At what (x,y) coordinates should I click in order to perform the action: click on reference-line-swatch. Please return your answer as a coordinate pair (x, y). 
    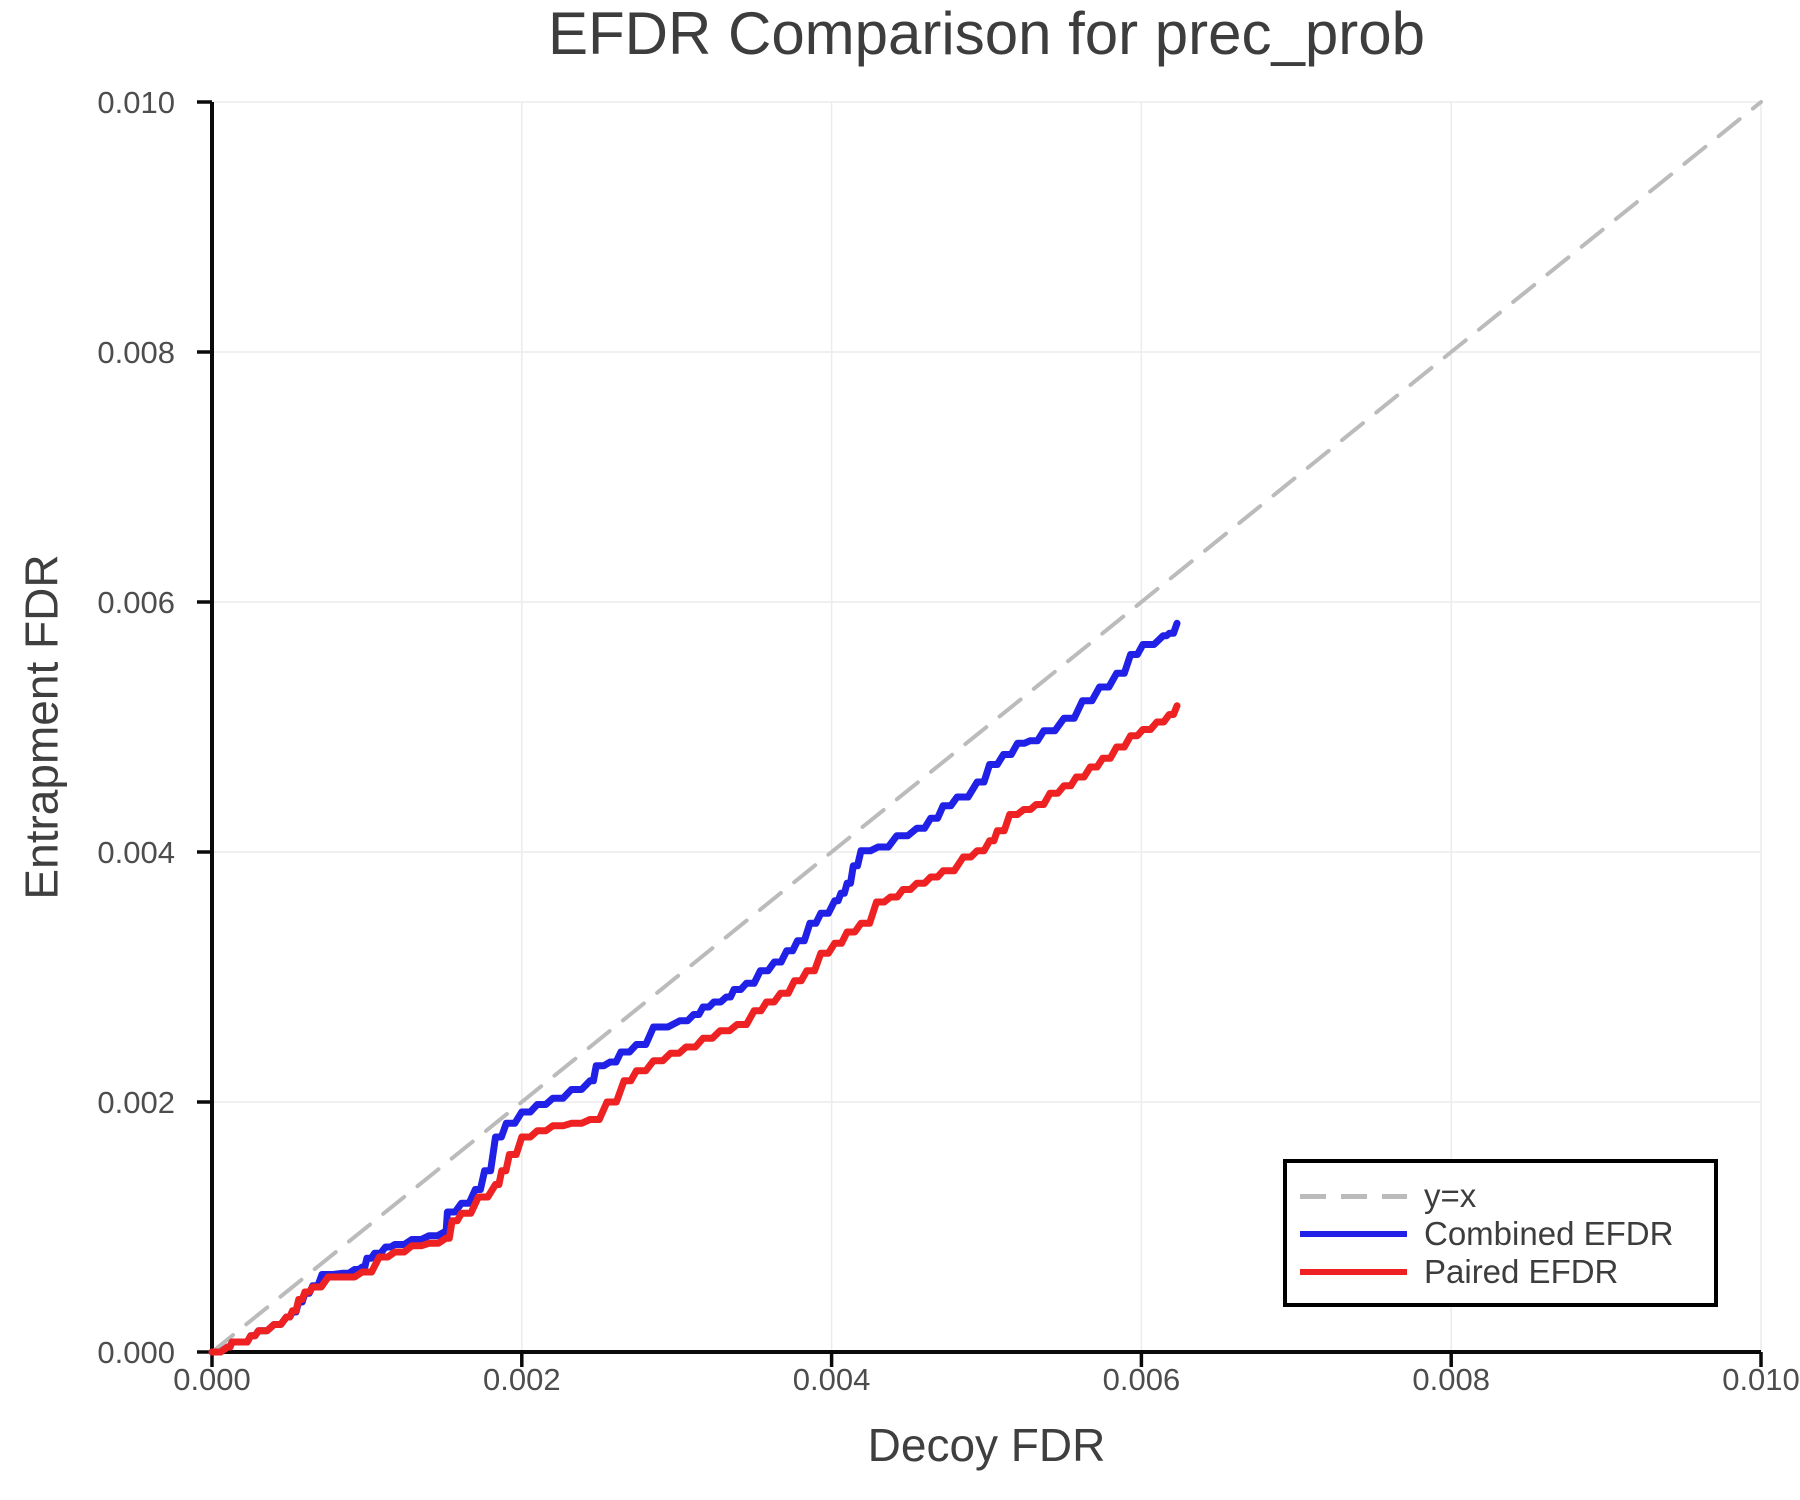
    Looking at the image, I should click on (1353, 1196).